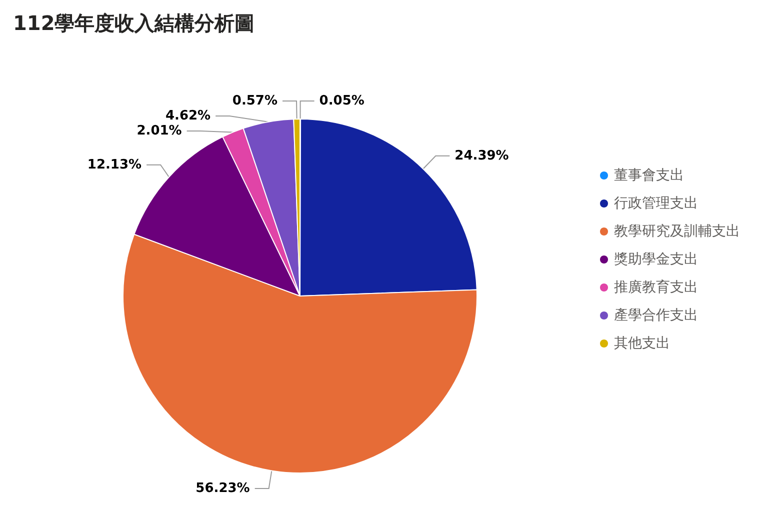 This screenshot has height=519, width=765. What do you see at coordinates (677, 232) in the screenshot?
I see `legend-label: 教學研究及訓輔支出` at bounding box center [677, 232].